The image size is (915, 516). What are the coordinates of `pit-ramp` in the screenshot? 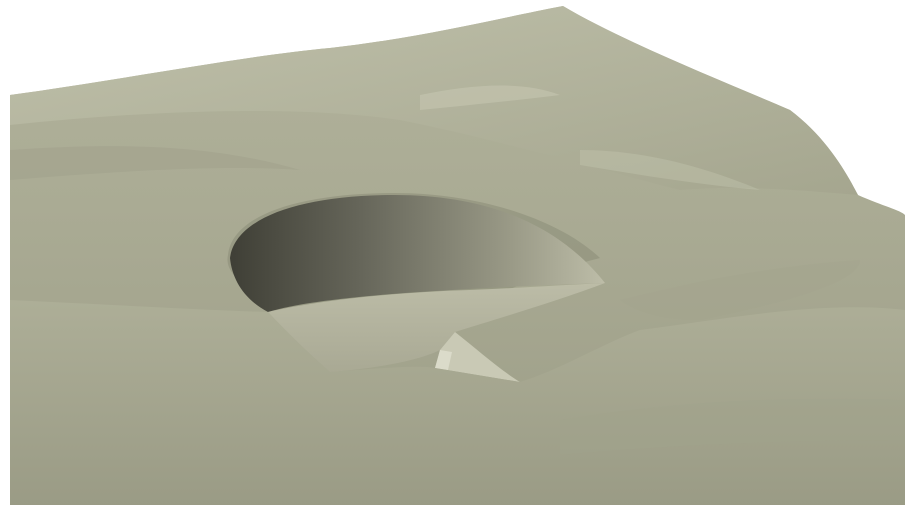 It's located at (477, 357).